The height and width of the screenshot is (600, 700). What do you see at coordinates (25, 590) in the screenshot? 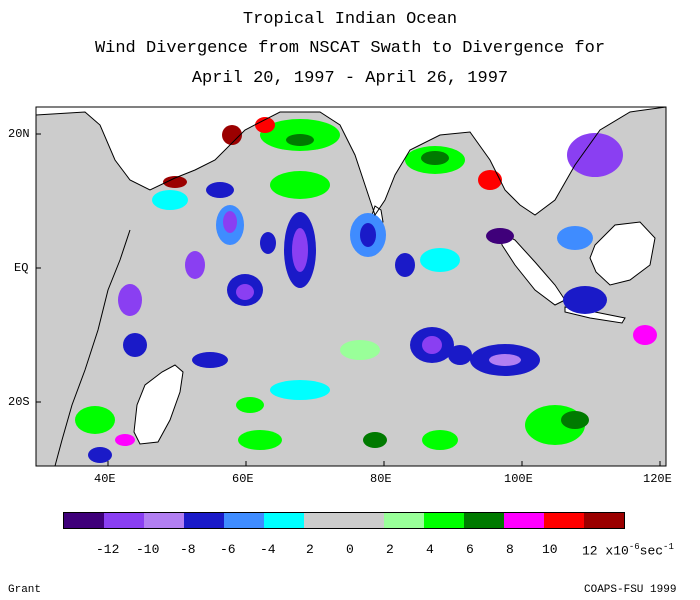
I see `footer-author: Grant` at bounding box center [25, 590].